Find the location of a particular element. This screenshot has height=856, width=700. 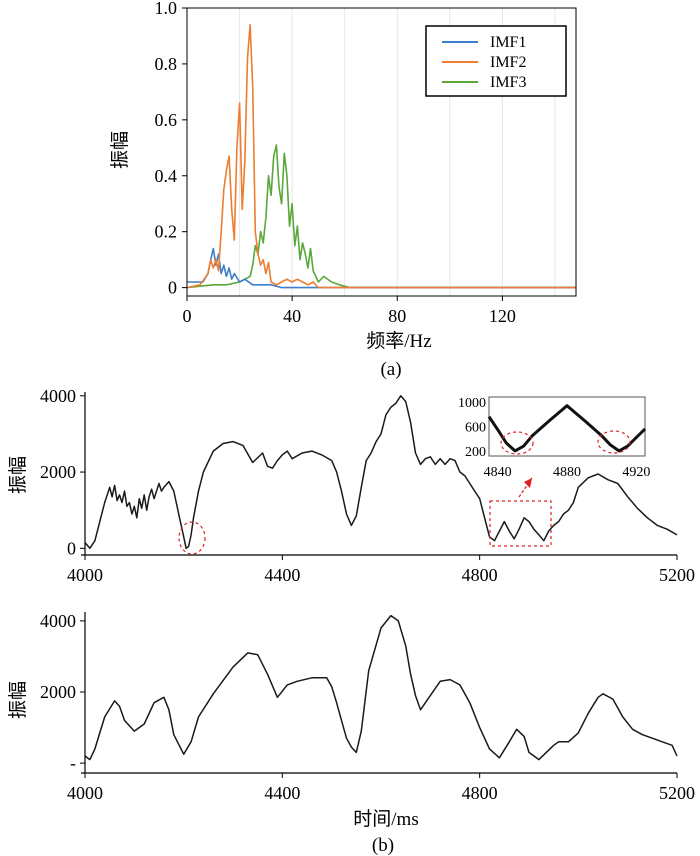

y-tick-label: 0.8 is located at coordinates (166, 64).